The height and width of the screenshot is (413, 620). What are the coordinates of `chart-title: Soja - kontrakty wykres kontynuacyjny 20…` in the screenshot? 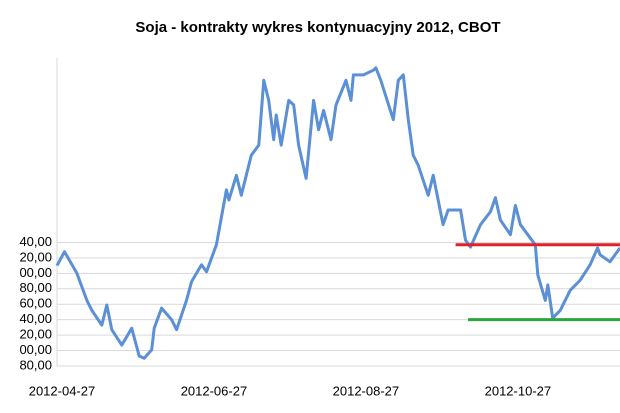 It's located at (317, 27).